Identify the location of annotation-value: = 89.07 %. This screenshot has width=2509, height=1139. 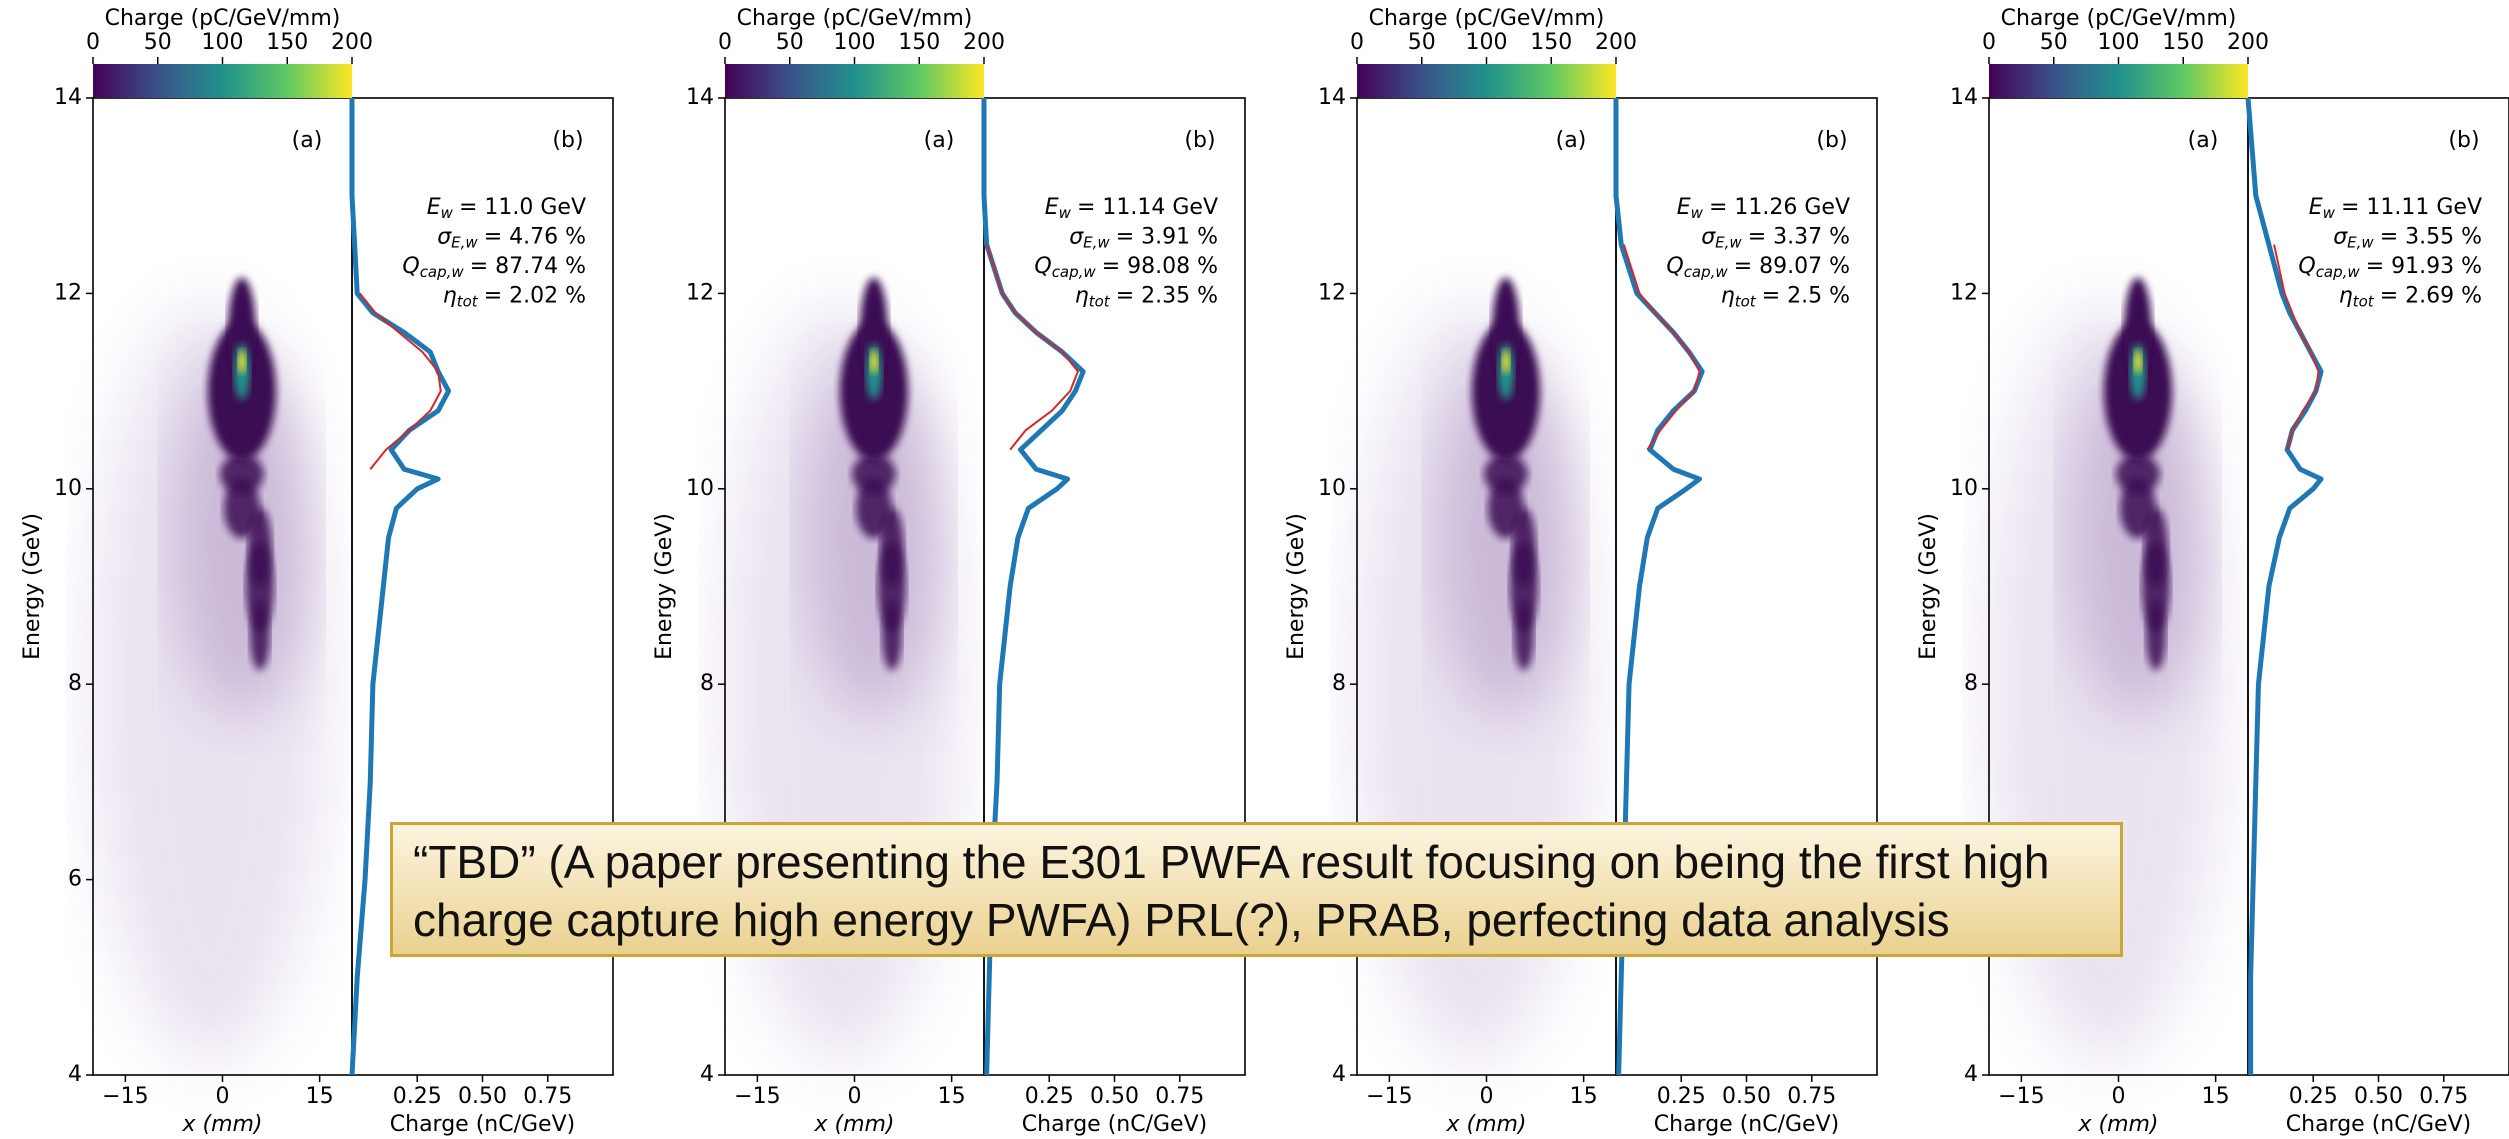
(1792, 266).